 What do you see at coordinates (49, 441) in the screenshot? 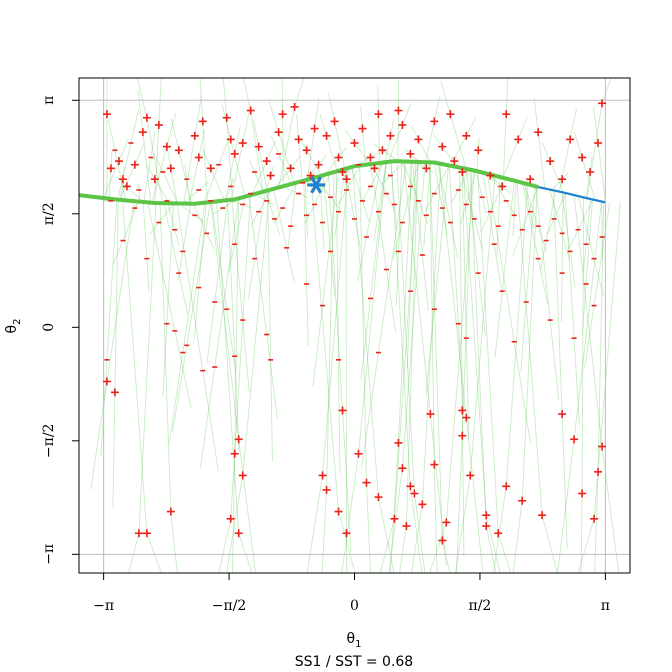
I see `y-tick-label: −π/2` at bounding box center [49, 441].